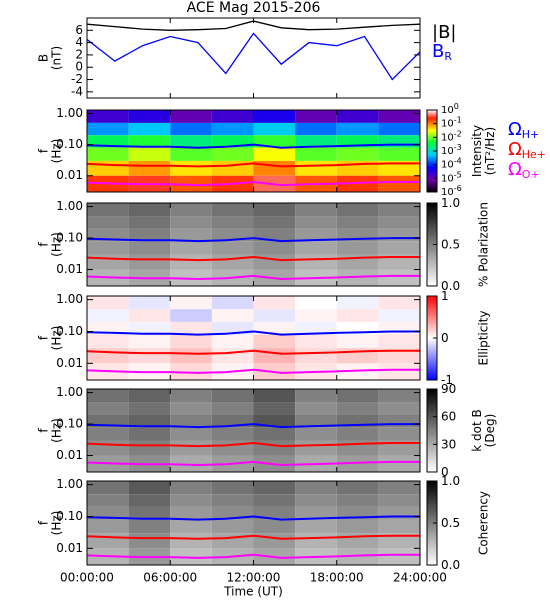  What do you see at coordinates (254, 578) in the screenshot?
I see `x-tick-label: 12:00:00` at bounding box center [254, 578].